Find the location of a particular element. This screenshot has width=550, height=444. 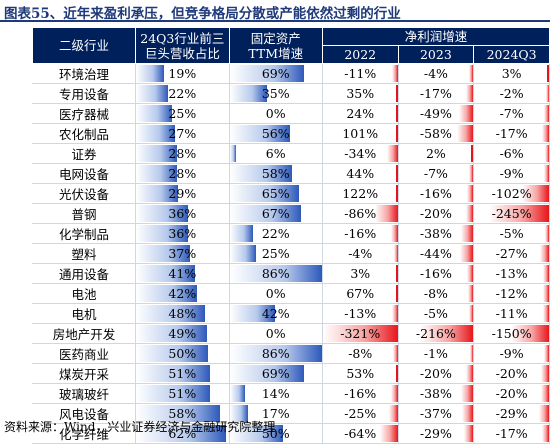

capex-value: 86% is located at coordinates (275, 273).